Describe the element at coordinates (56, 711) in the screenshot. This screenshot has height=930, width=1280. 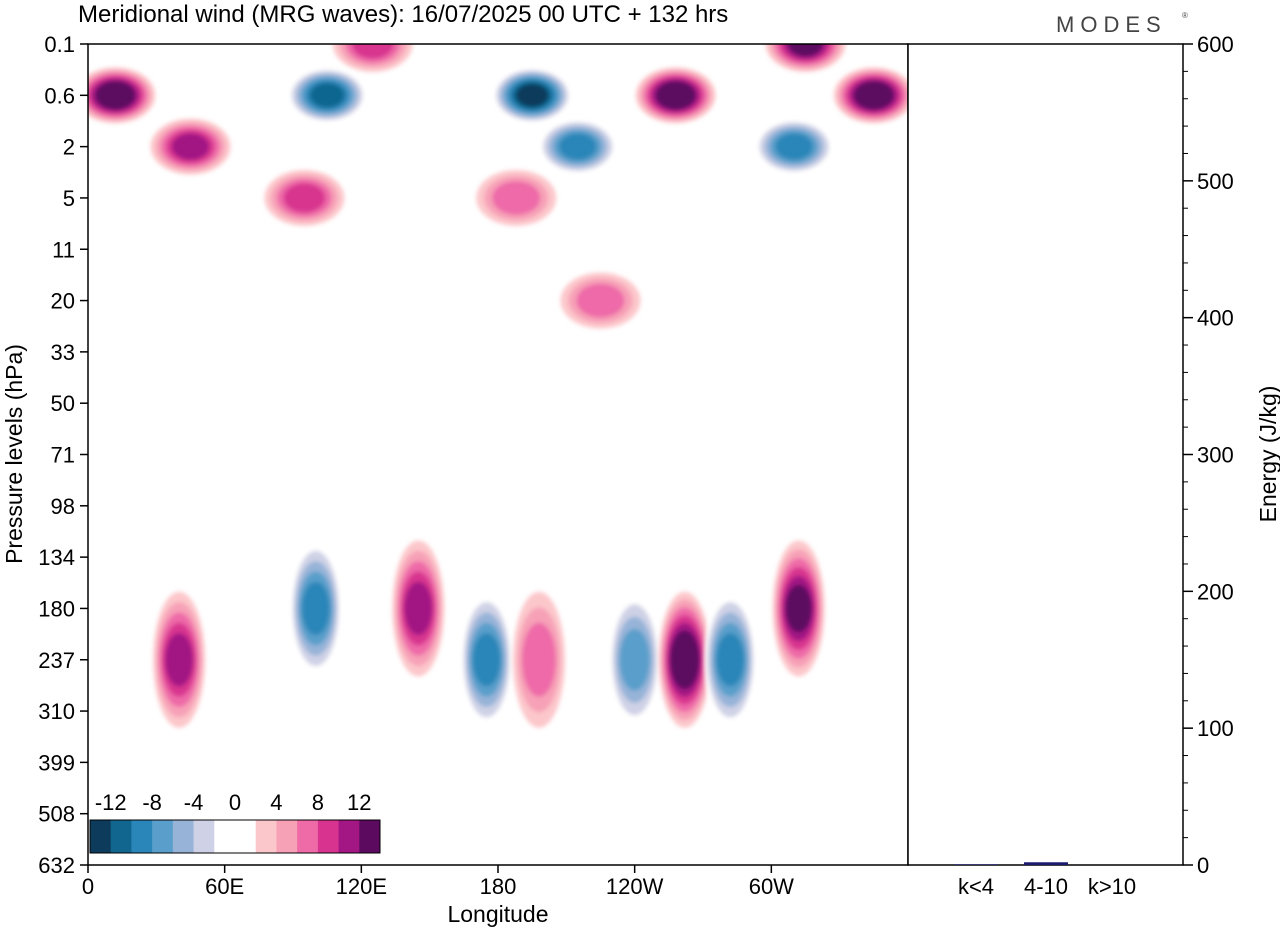
I see `y-tick-label: 310` at that location.